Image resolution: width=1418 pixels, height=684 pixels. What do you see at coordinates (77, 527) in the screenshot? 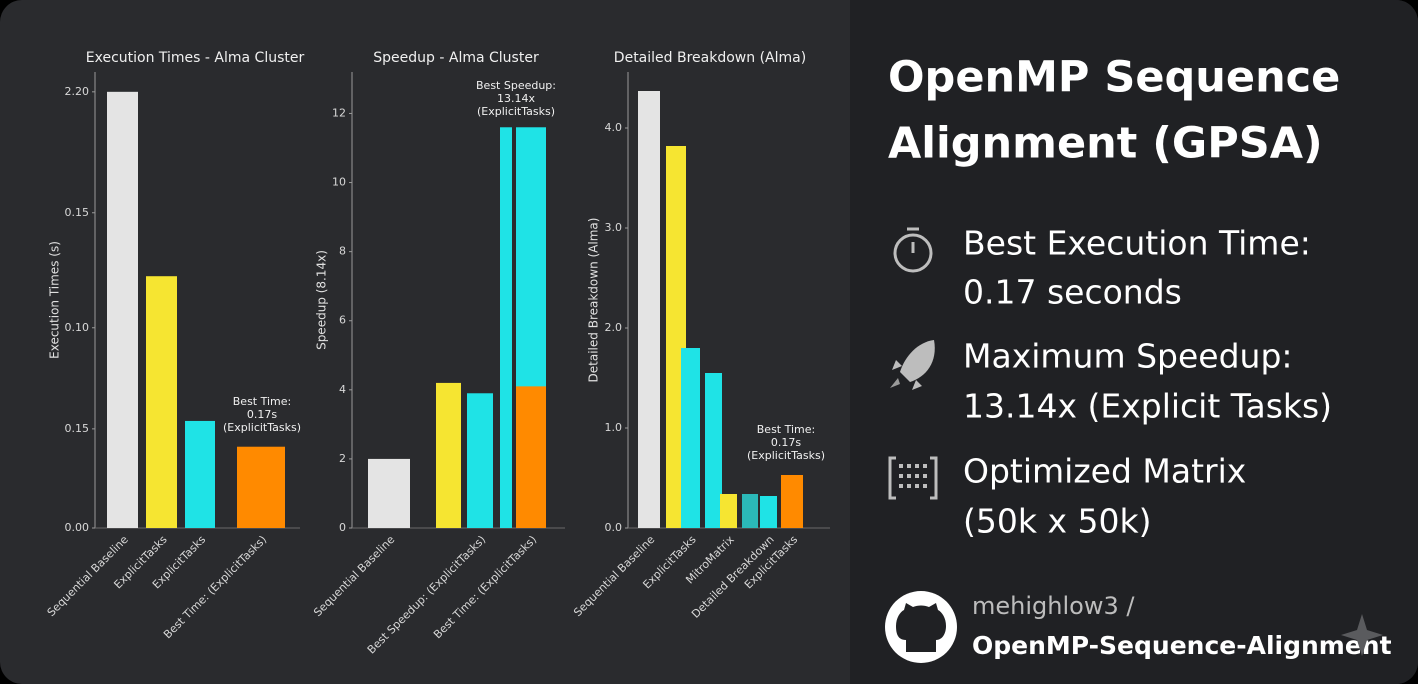
I see `y-tick-label: 0.00` at bounding box center [77, 527].